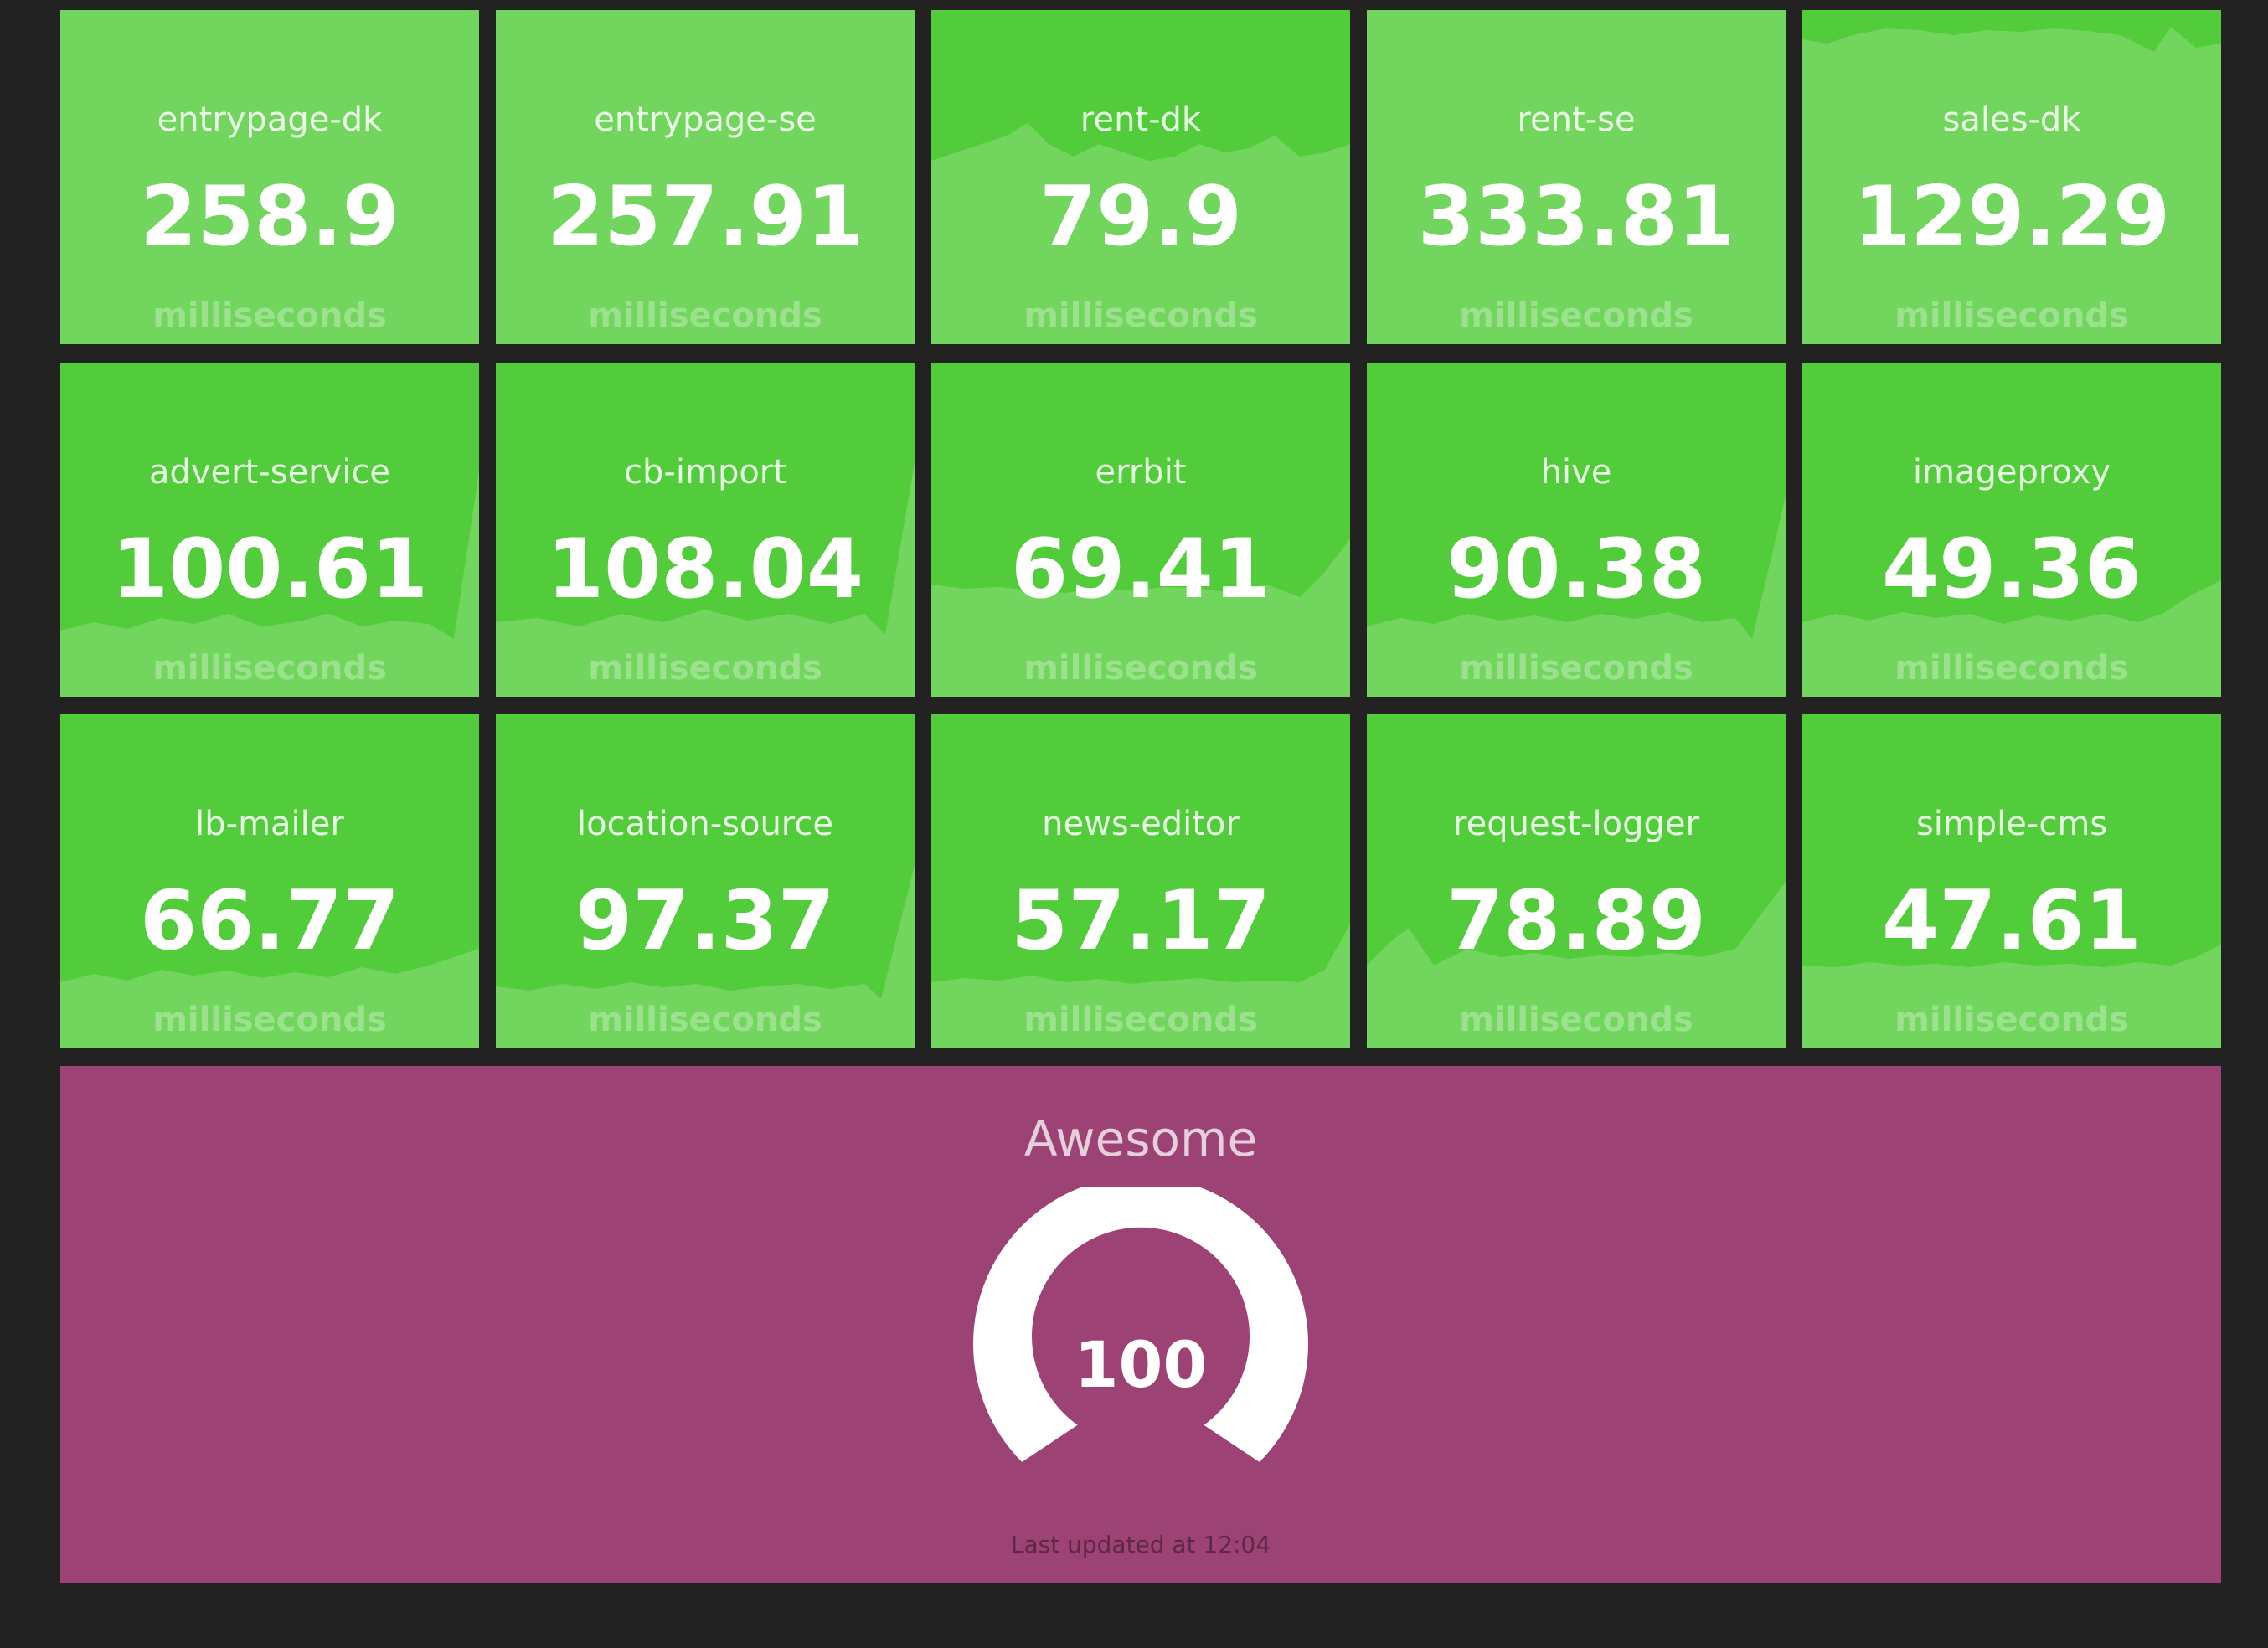  I want to click on tile-title: rent-se, so click(1576, 119).